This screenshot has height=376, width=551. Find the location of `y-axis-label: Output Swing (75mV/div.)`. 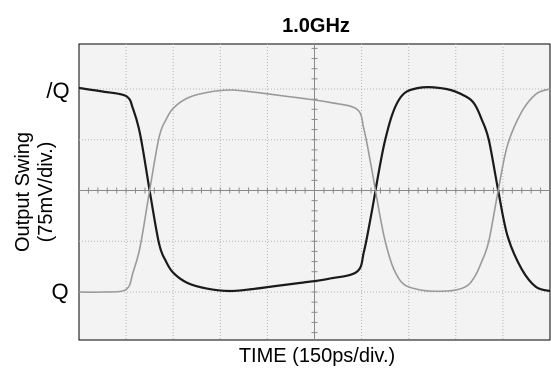

y-axis-label: Output Swing (75mV/div.) is located at coordinates (34, 192).